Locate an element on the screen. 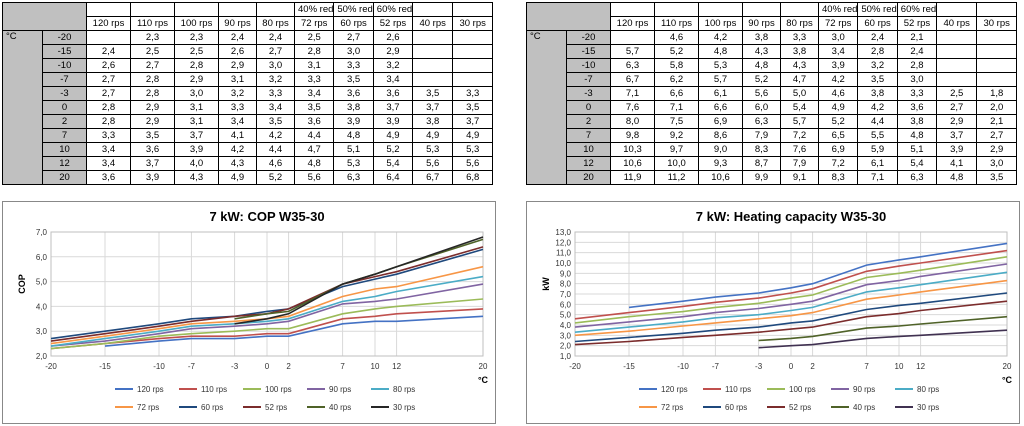 This screenshot has height=426, width=1024. x-tick-label: 7 is located at coordinates (342, 366).